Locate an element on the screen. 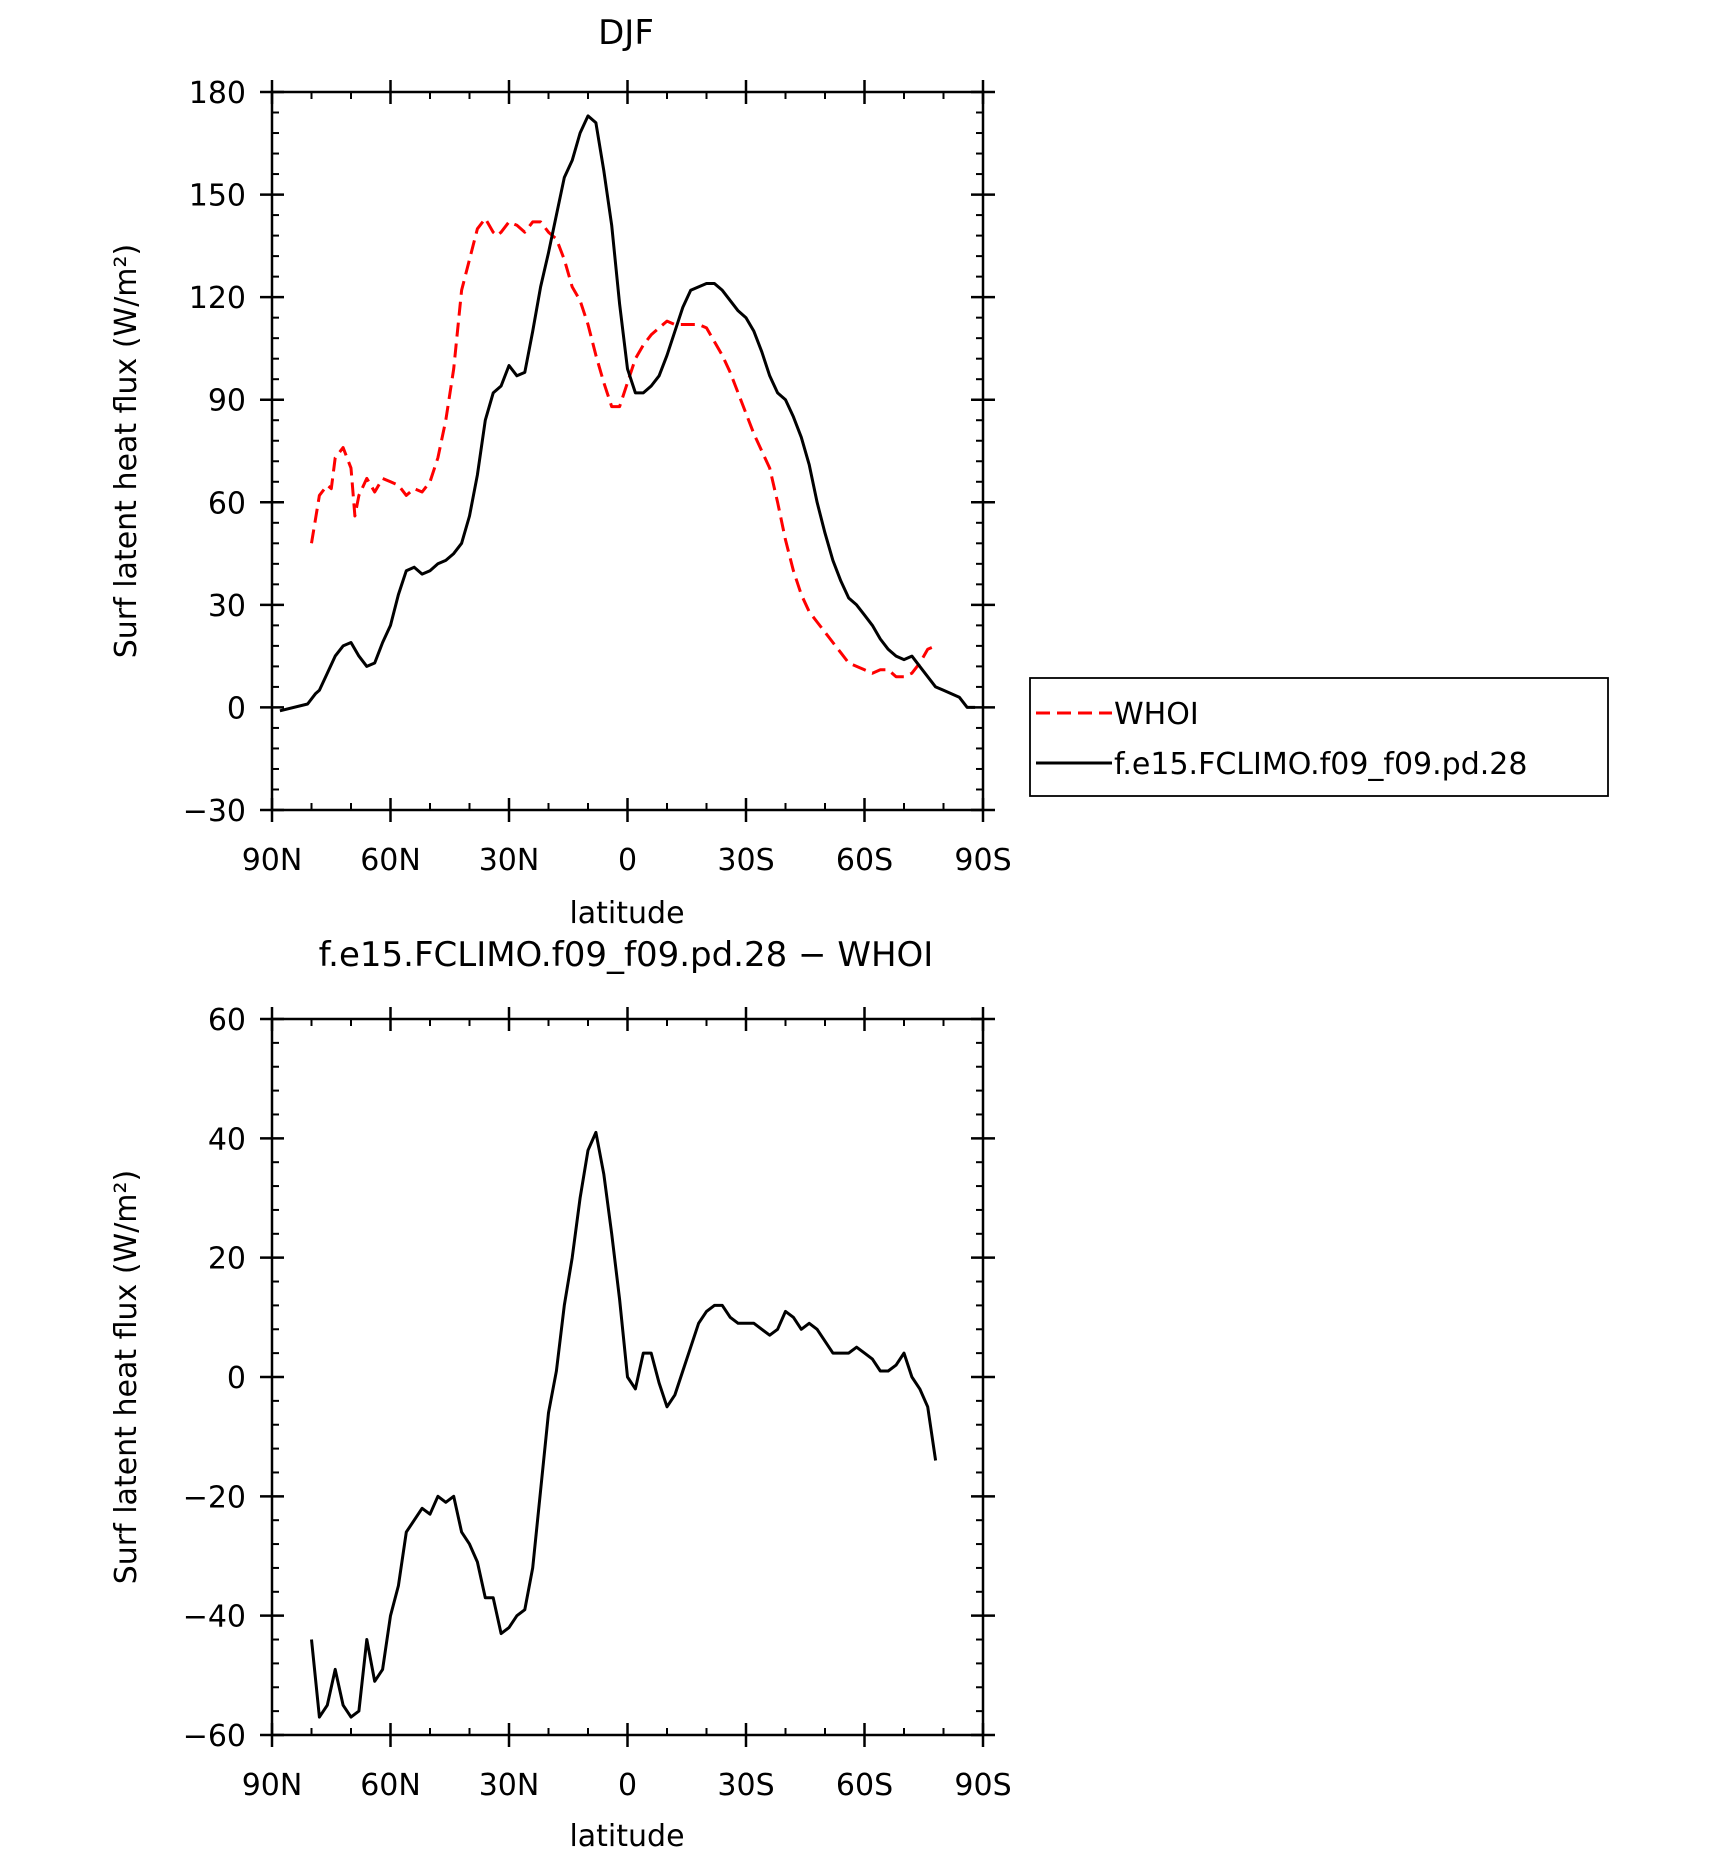 Image resolution: width=1710 pixels, height=1850 pixels. bottom-xtick-label: 90N is located at coordinates (272, 1785).